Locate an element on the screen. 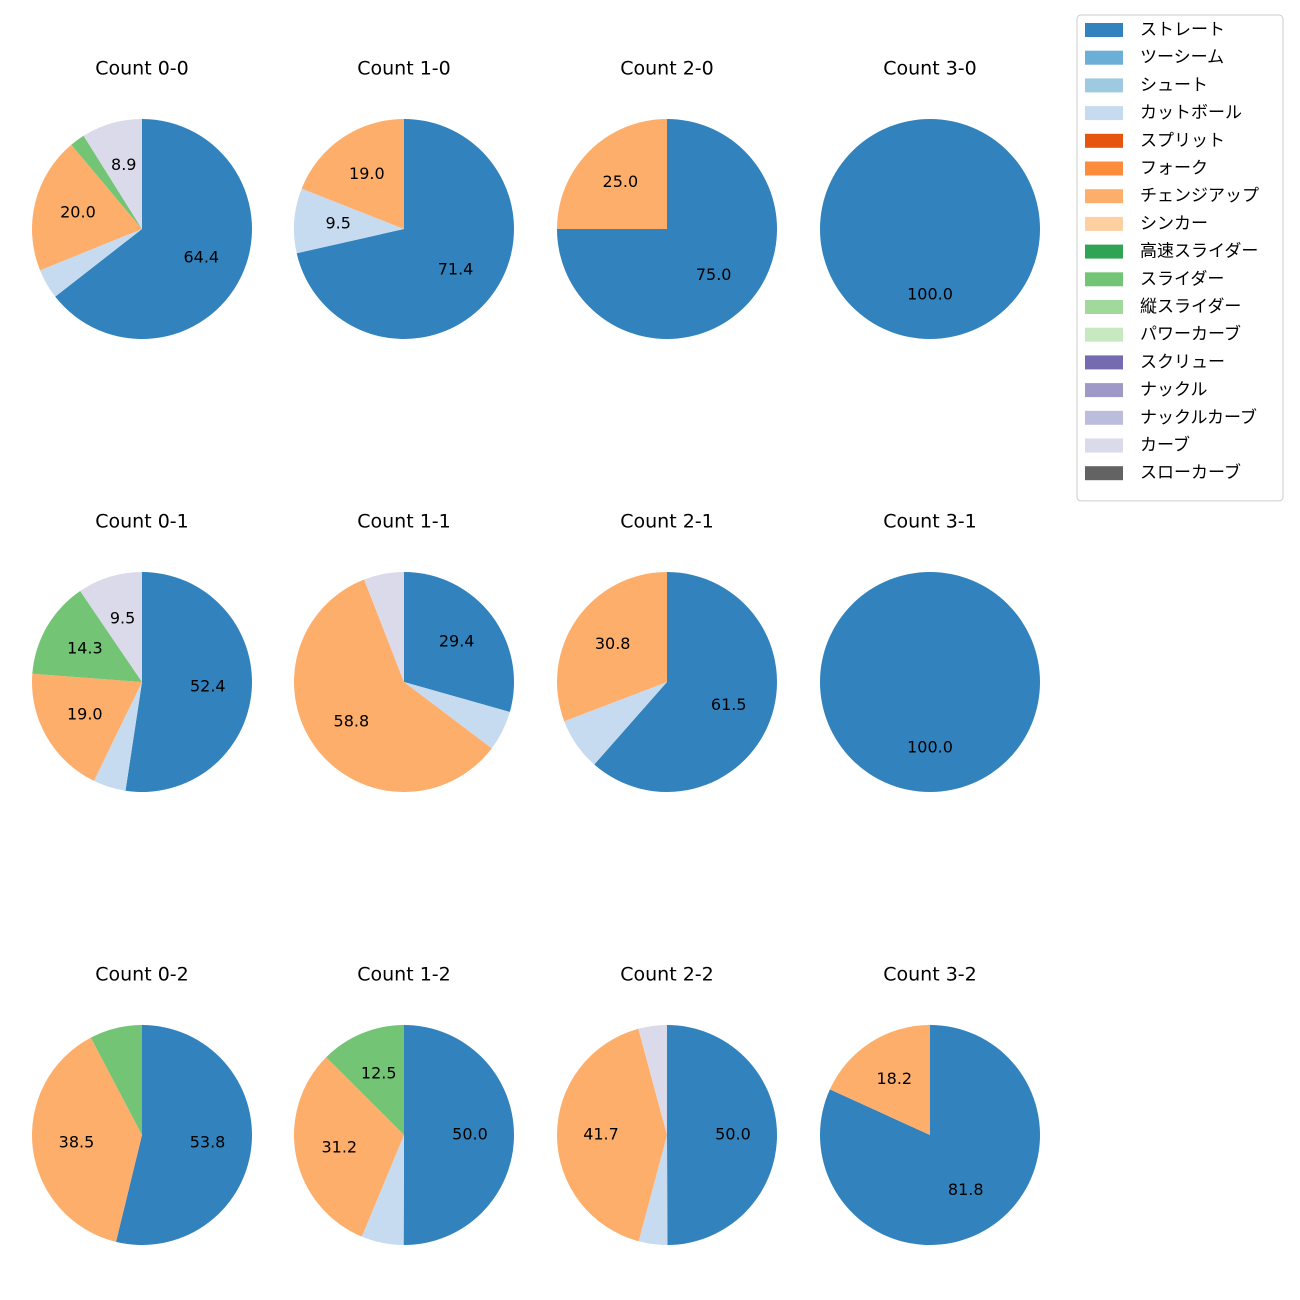 Image resolution: width=1300 pixels, height=1300 pixels. legend-label: スローカーブ is located at coordinates (1190, 472).